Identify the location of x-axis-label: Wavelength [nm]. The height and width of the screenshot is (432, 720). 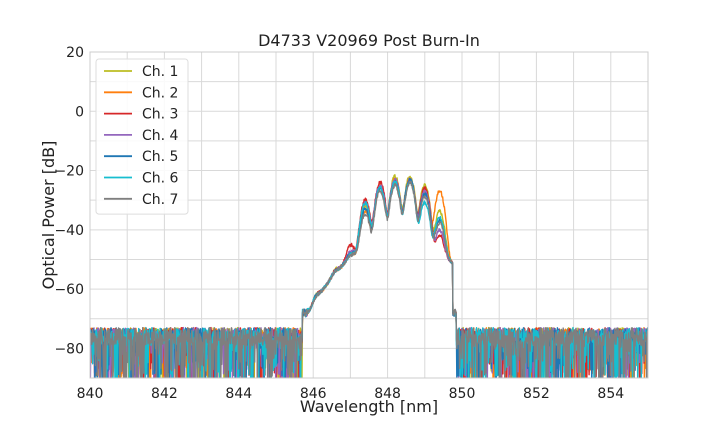
(369, 406).